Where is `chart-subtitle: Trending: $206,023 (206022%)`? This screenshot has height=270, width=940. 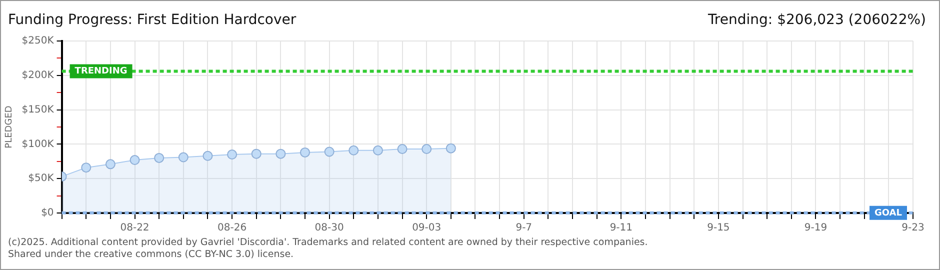 chart-subtitle: Trending: $206,023 (206022%) is located at coordinates (817, 20).